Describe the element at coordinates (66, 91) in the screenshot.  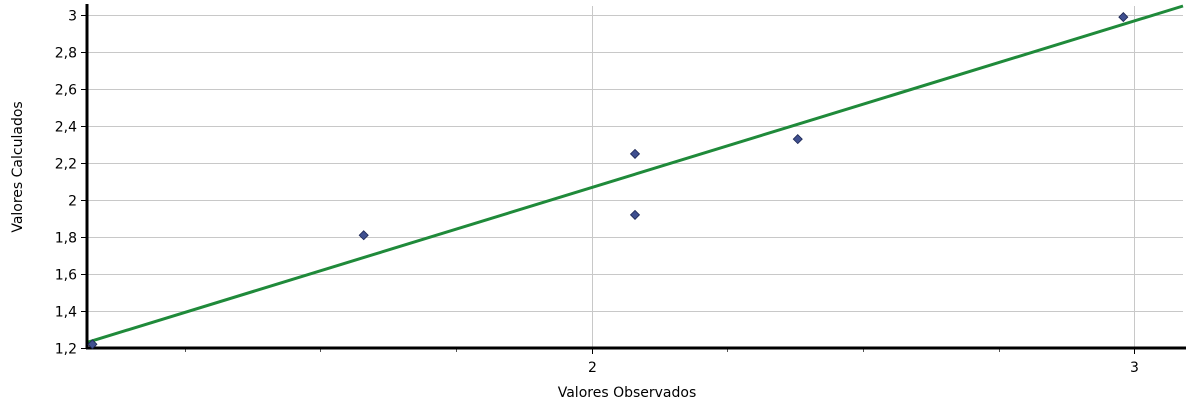
I see `y-tick-label: 2,6` at that location.